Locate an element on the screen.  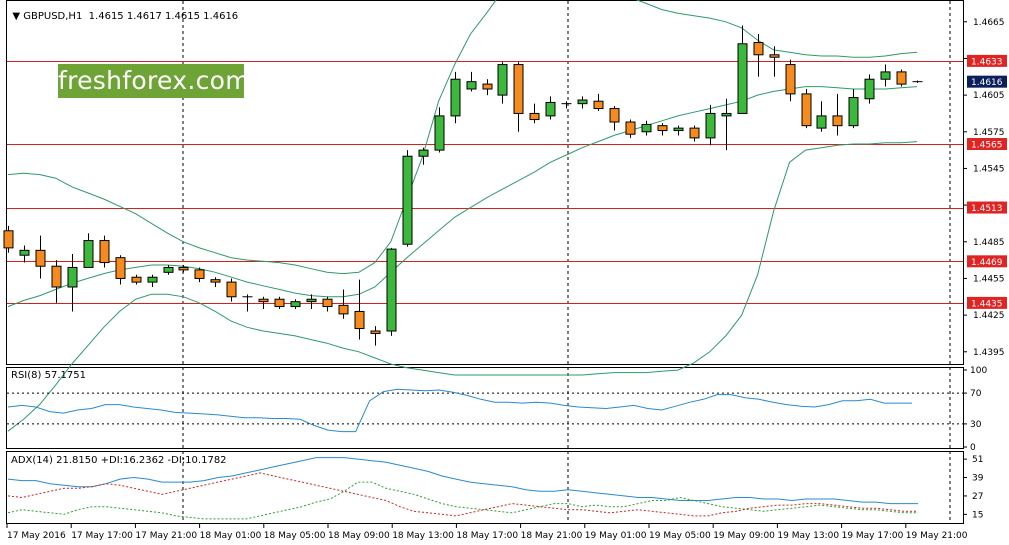
rsi-label: RSI(8) 57.1751 is located at coordinates (48, 375).